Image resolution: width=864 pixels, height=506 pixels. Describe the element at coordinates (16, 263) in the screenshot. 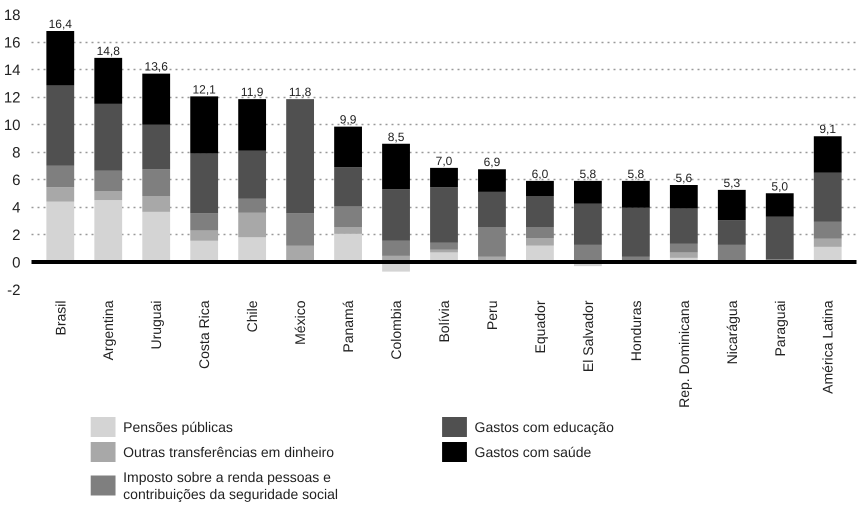

I see `y-tick-label: 0` at that location.